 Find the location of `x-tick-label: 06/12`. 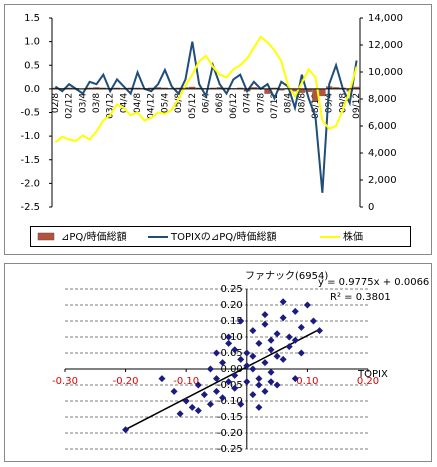

x-tick-label: 06/12 is located at coordinates (234, 106).